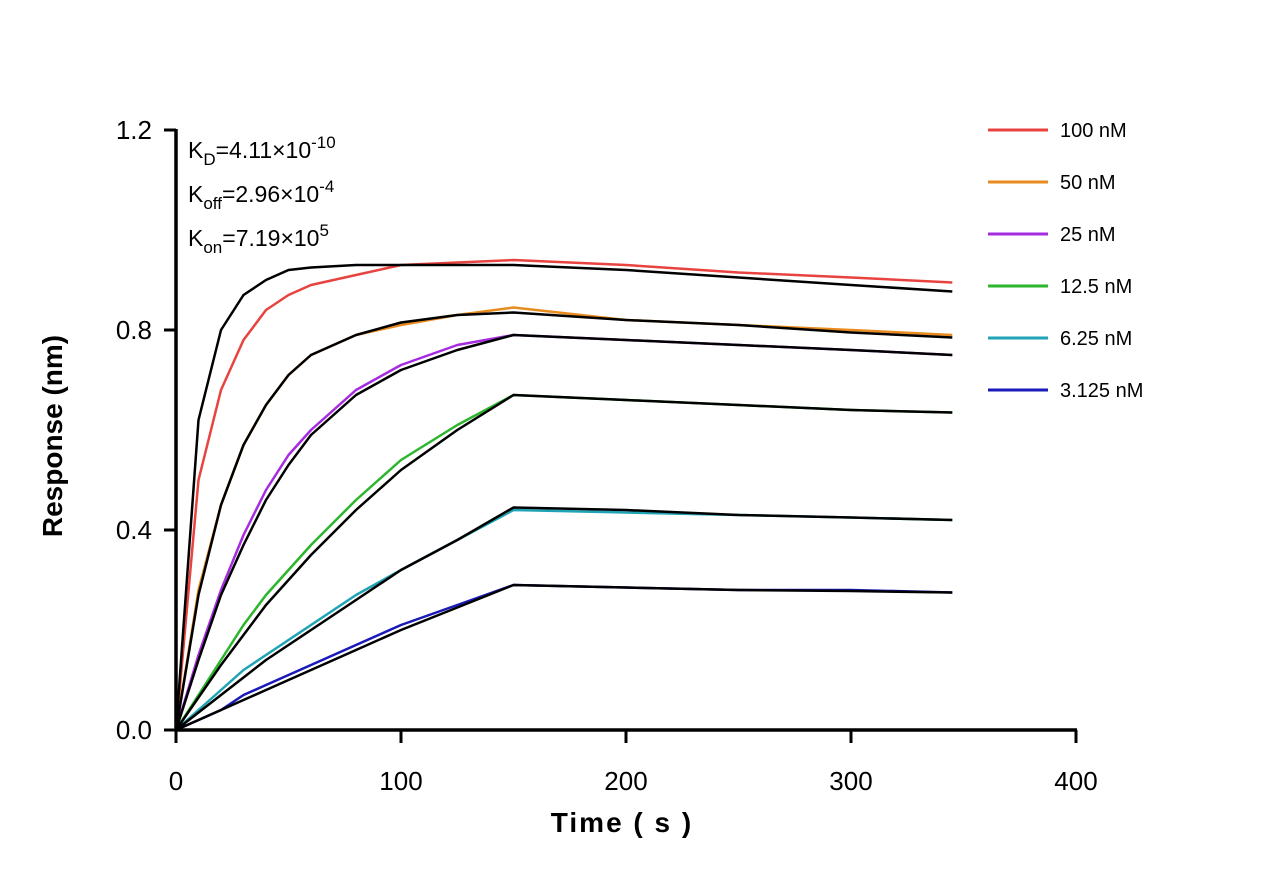  What do you see at coordinates (323, 230) in the screenshot?
I see `annotation-exponent: 5` at bounding box center [323, 230].